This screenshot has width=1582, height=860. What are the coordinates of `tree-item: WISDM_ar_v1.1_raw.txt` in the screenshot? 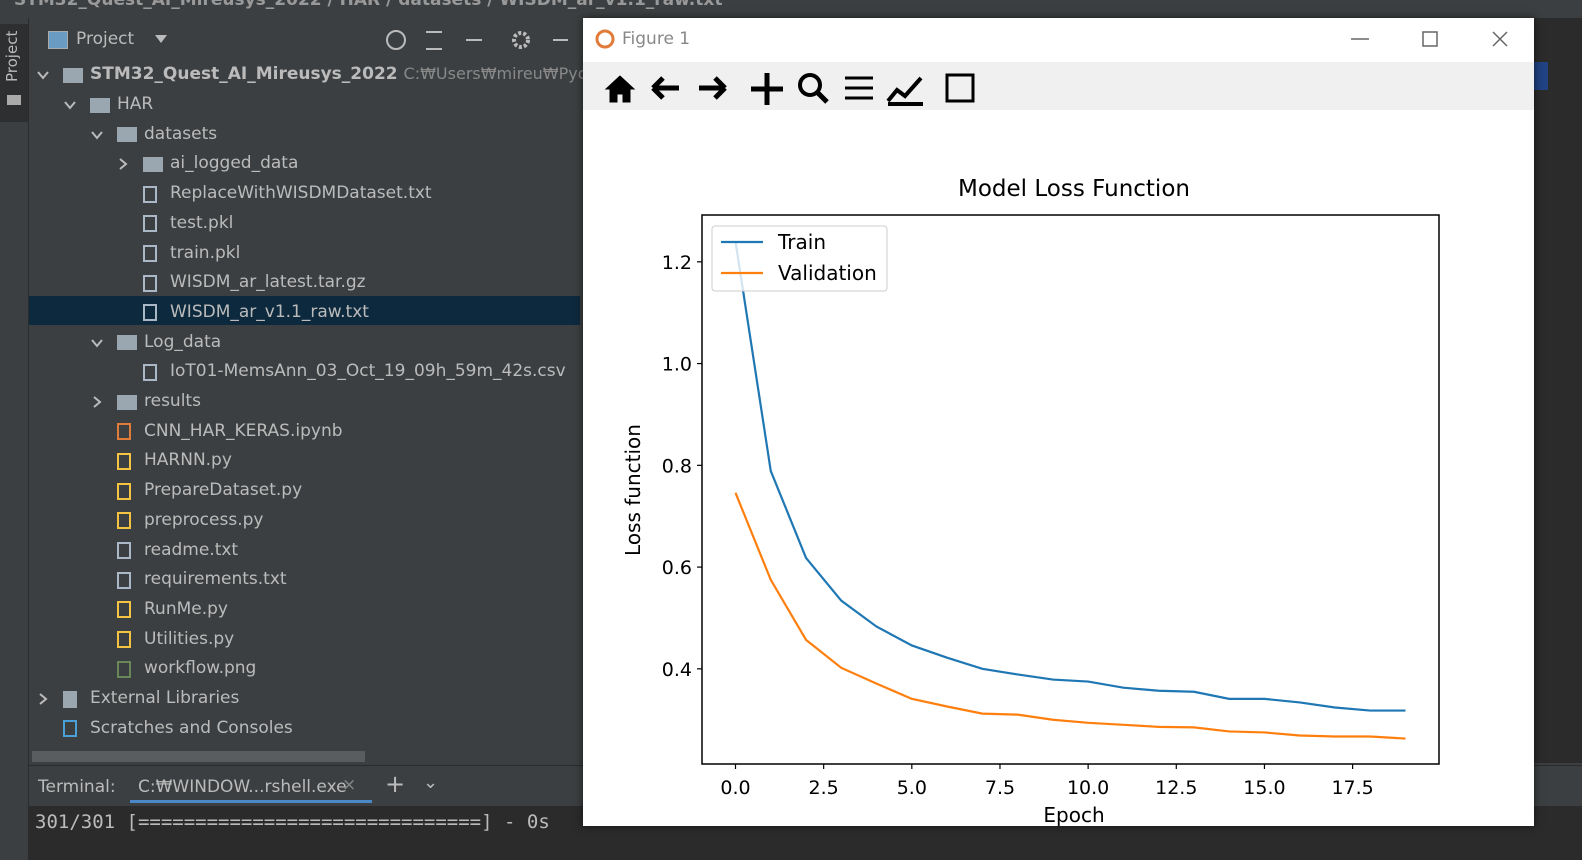 It's located at (269, 311).